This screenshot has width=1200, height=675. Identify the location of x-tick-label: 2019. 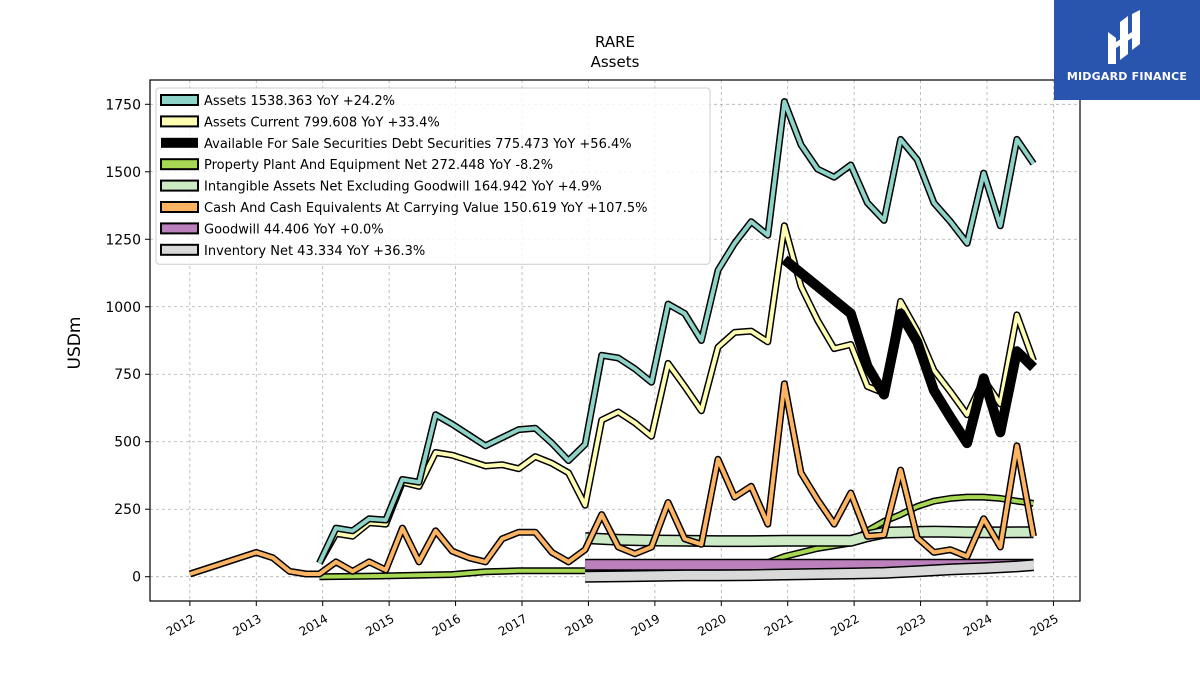
(645, 624).